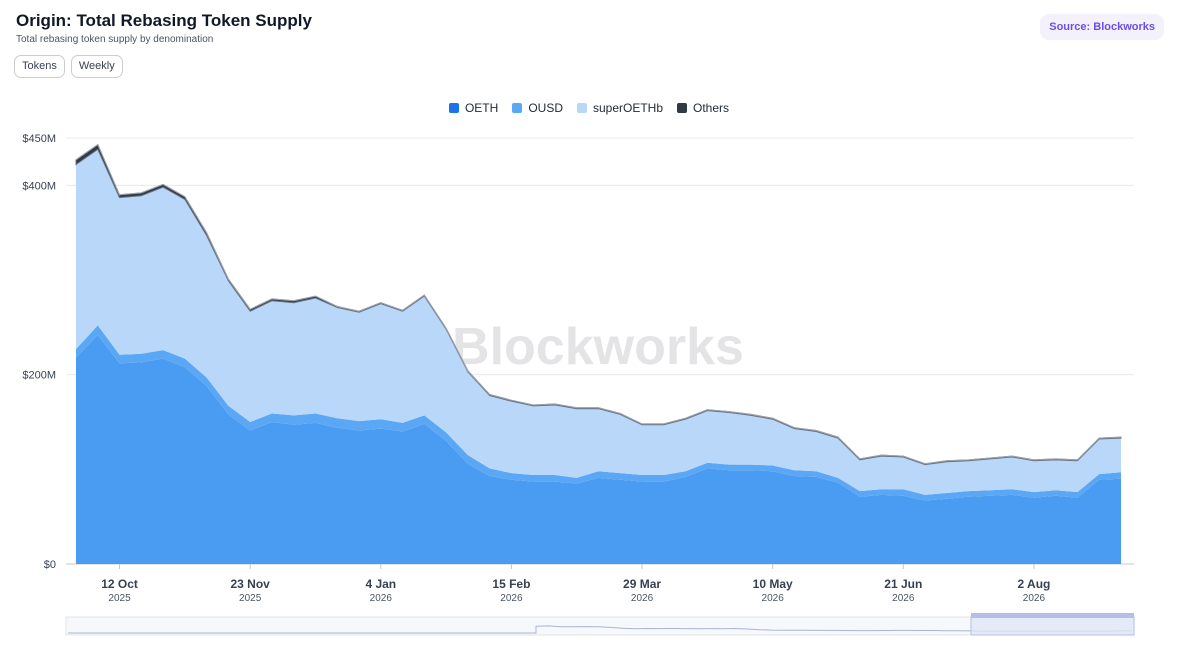 This screenshot has width=1178, height=652. Describe the element at coordinates (96, 66) in the screenshot. I see `weekly-toggle-button: Weekly` at that location.